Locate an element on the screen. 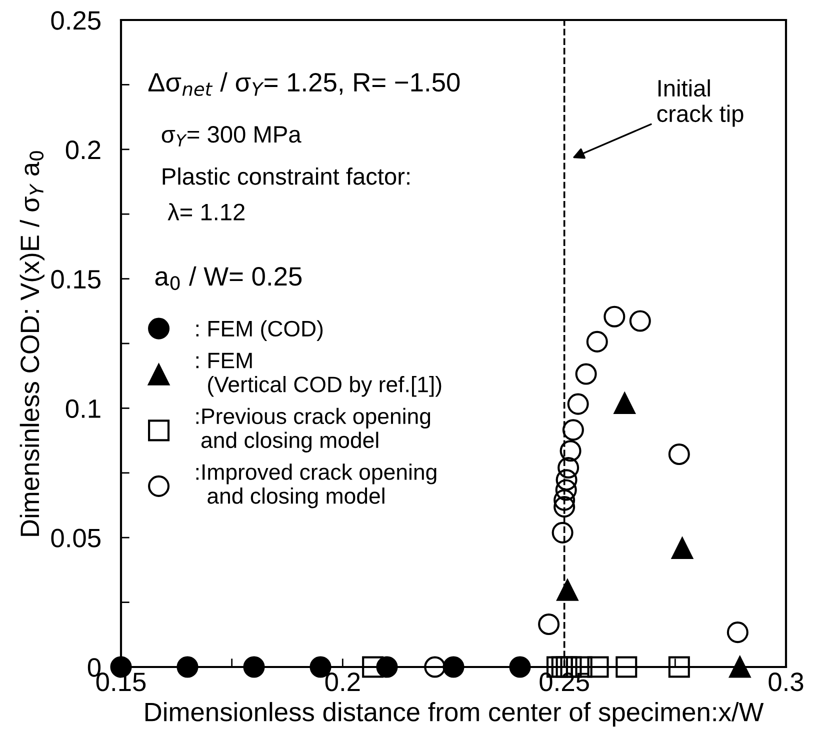 Image resolution: width=837 pixels, height=751 pixels. x-tick-label: 0.2 is located at coordinates (342, 682).